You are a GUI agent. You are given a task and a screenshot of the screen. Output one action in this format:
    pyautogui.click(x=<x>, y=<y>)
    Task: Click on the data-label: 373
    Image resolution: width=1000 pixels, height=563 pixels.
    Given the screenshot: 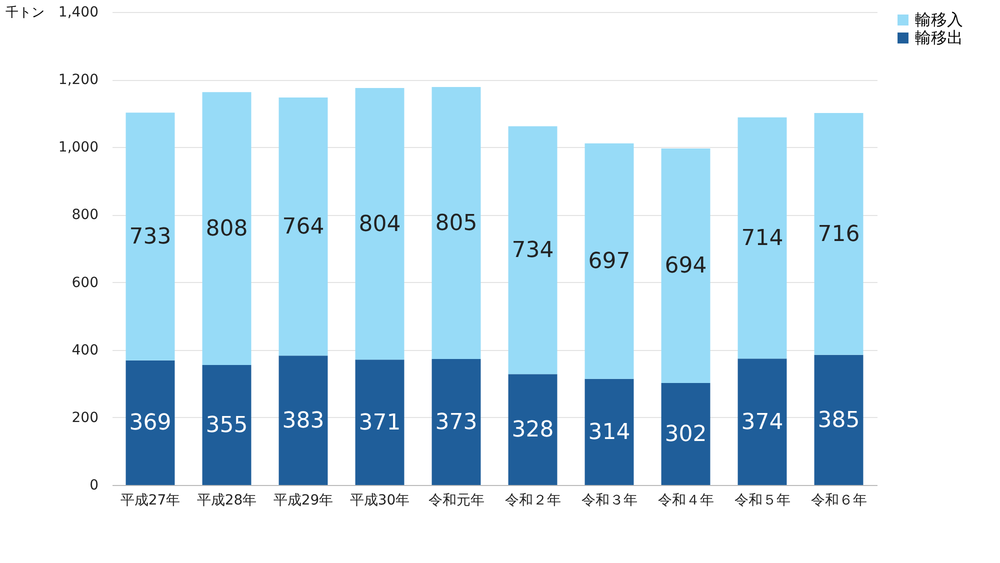 What is the action you would take?
    pyautogui.click(x=456, y=422)
    